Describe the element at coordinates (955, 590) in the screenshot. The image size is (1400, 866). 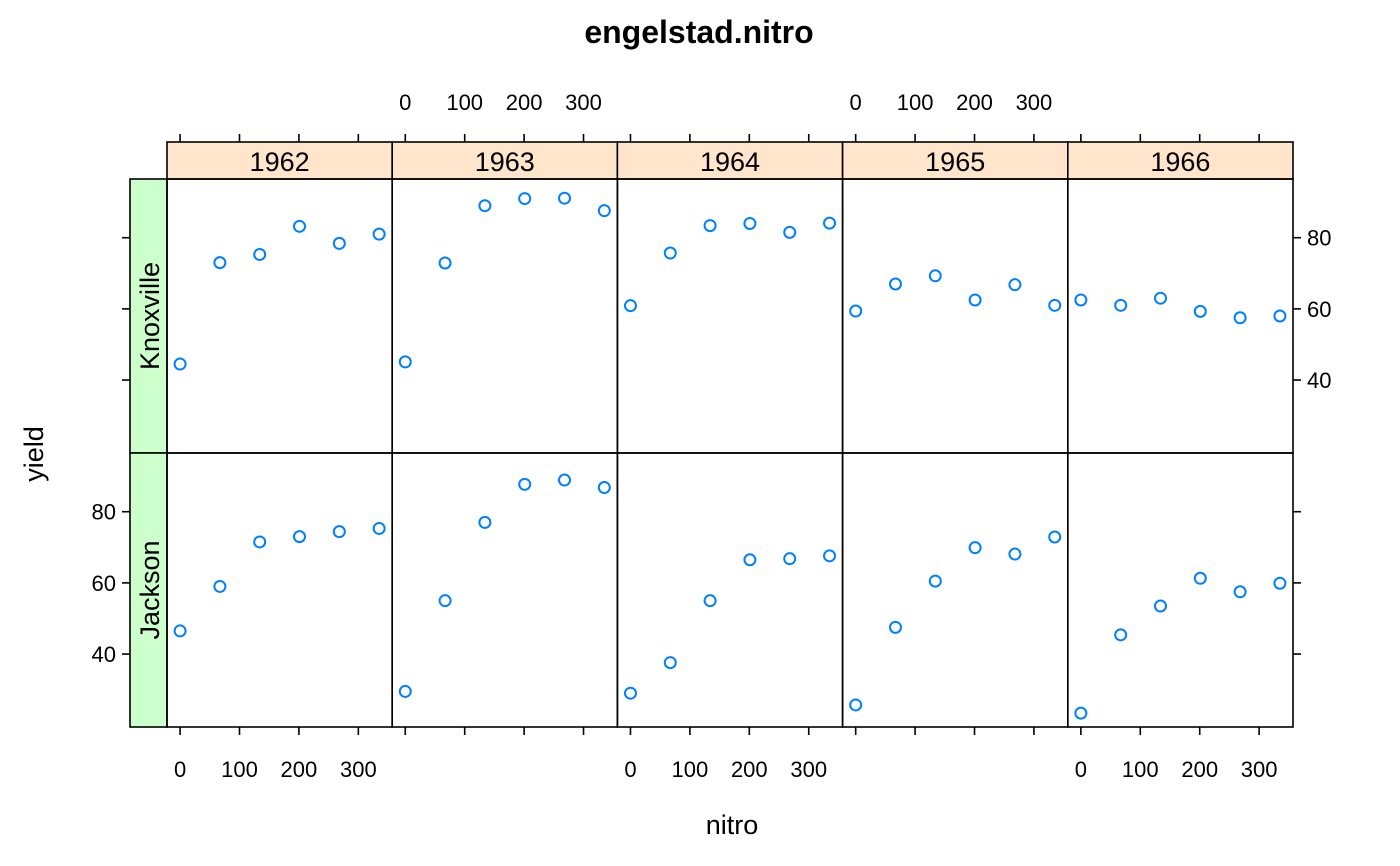
I see `panel-jackson-1965` at that location.